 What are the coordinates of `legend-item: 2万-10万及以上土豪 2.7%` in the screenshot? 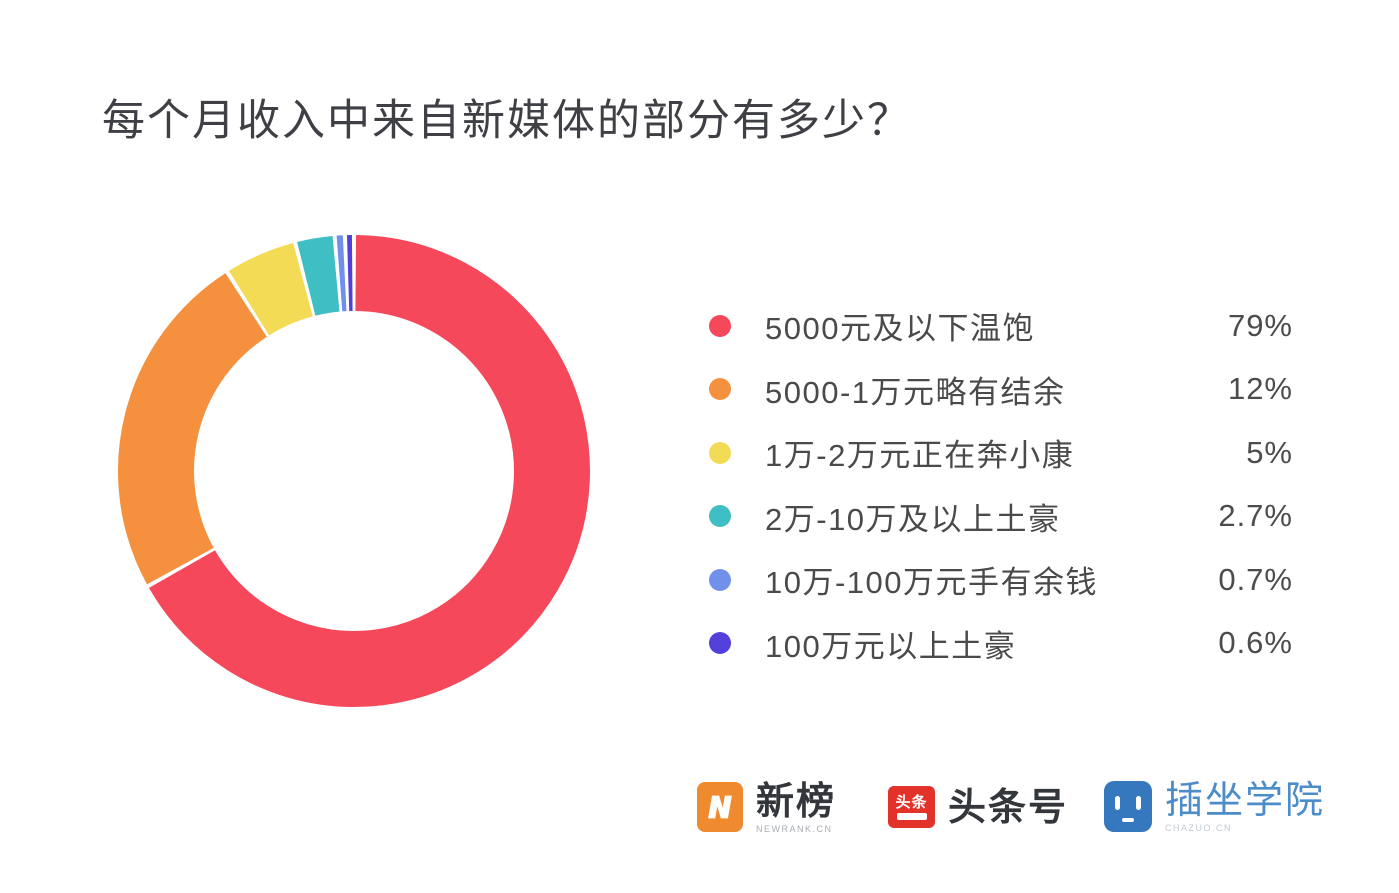 It's located at (996, 517).